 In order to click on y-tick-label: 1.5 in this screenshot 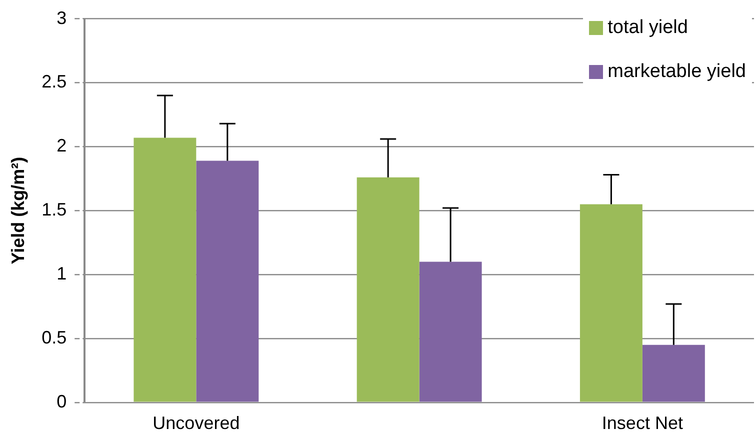, I will do `click(54, 210)`.